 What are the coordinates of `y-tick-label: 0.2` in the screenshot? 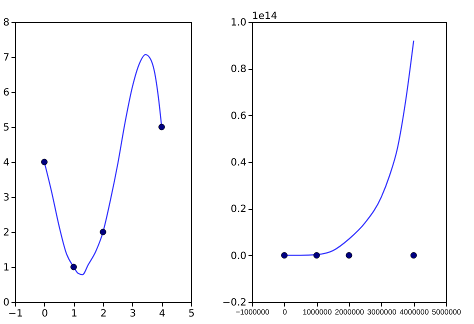 It's located at (238, 210).